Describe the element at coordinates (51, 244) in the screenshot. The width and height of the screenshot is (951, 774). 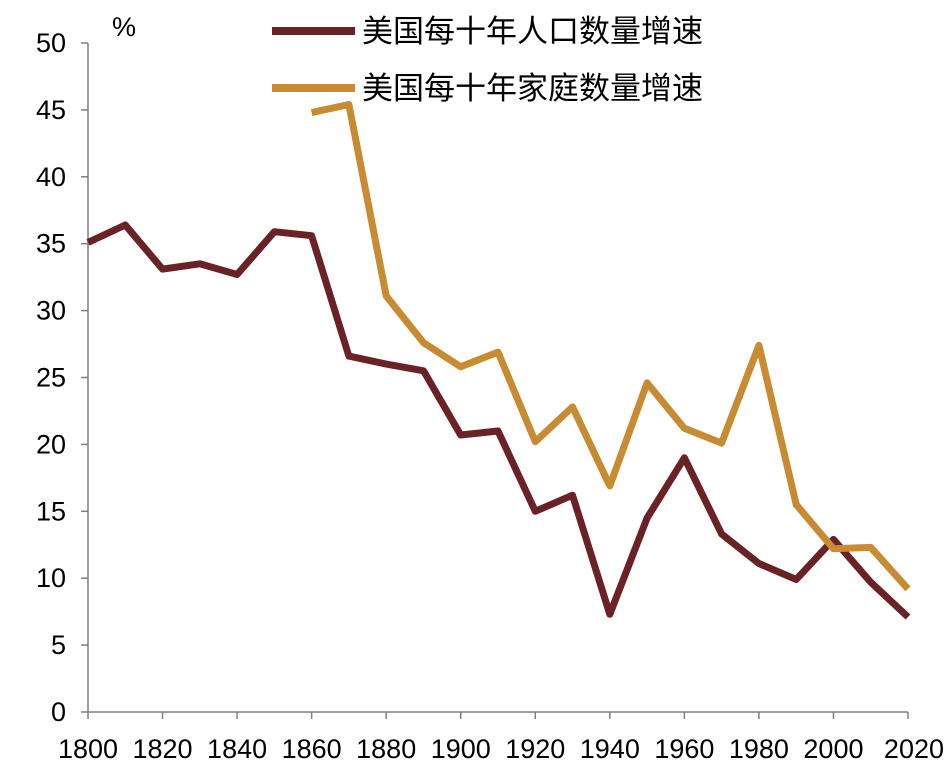
I see `y-tick-label: 35` at that location.